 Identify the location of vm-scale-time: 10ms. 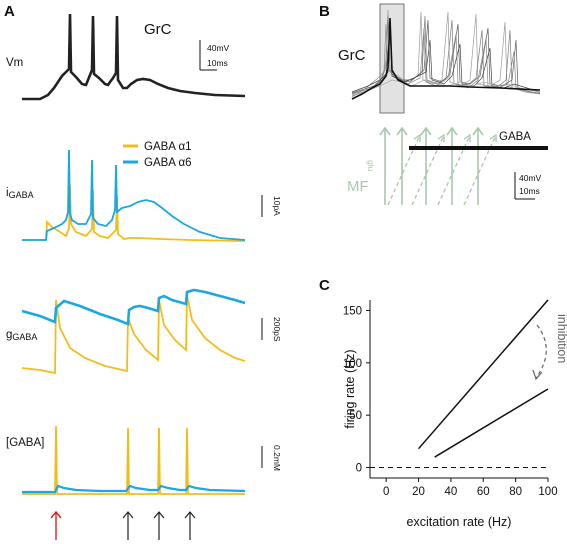
(217, 63).